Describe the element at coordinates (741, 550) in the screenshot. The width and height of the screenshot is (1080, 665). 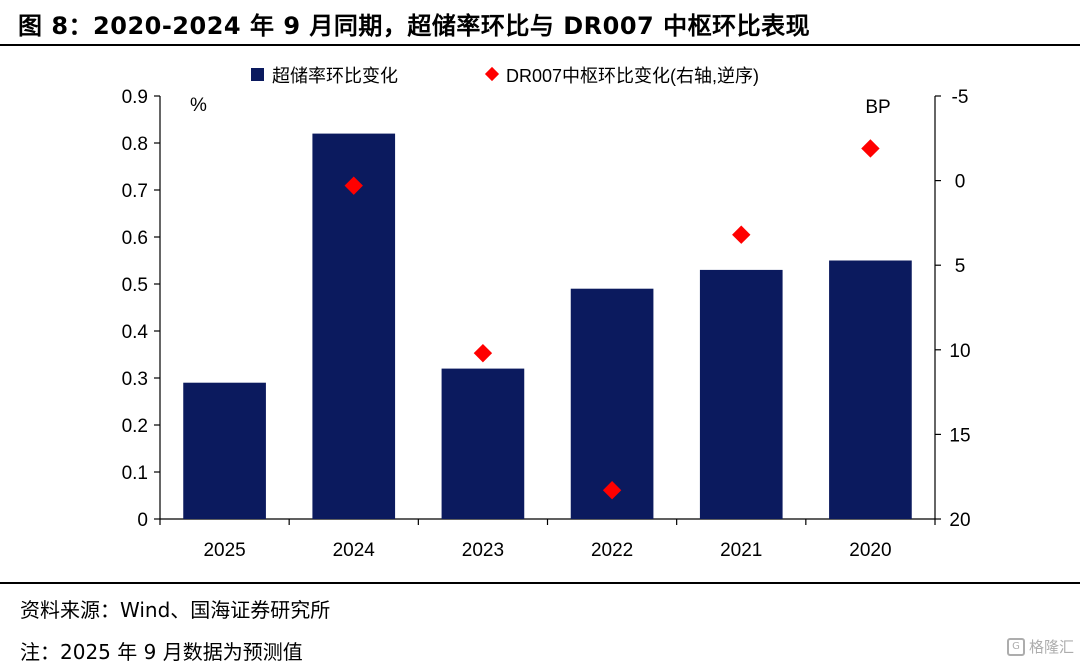
I see `x-axis-tick-label: 2021` at that location.